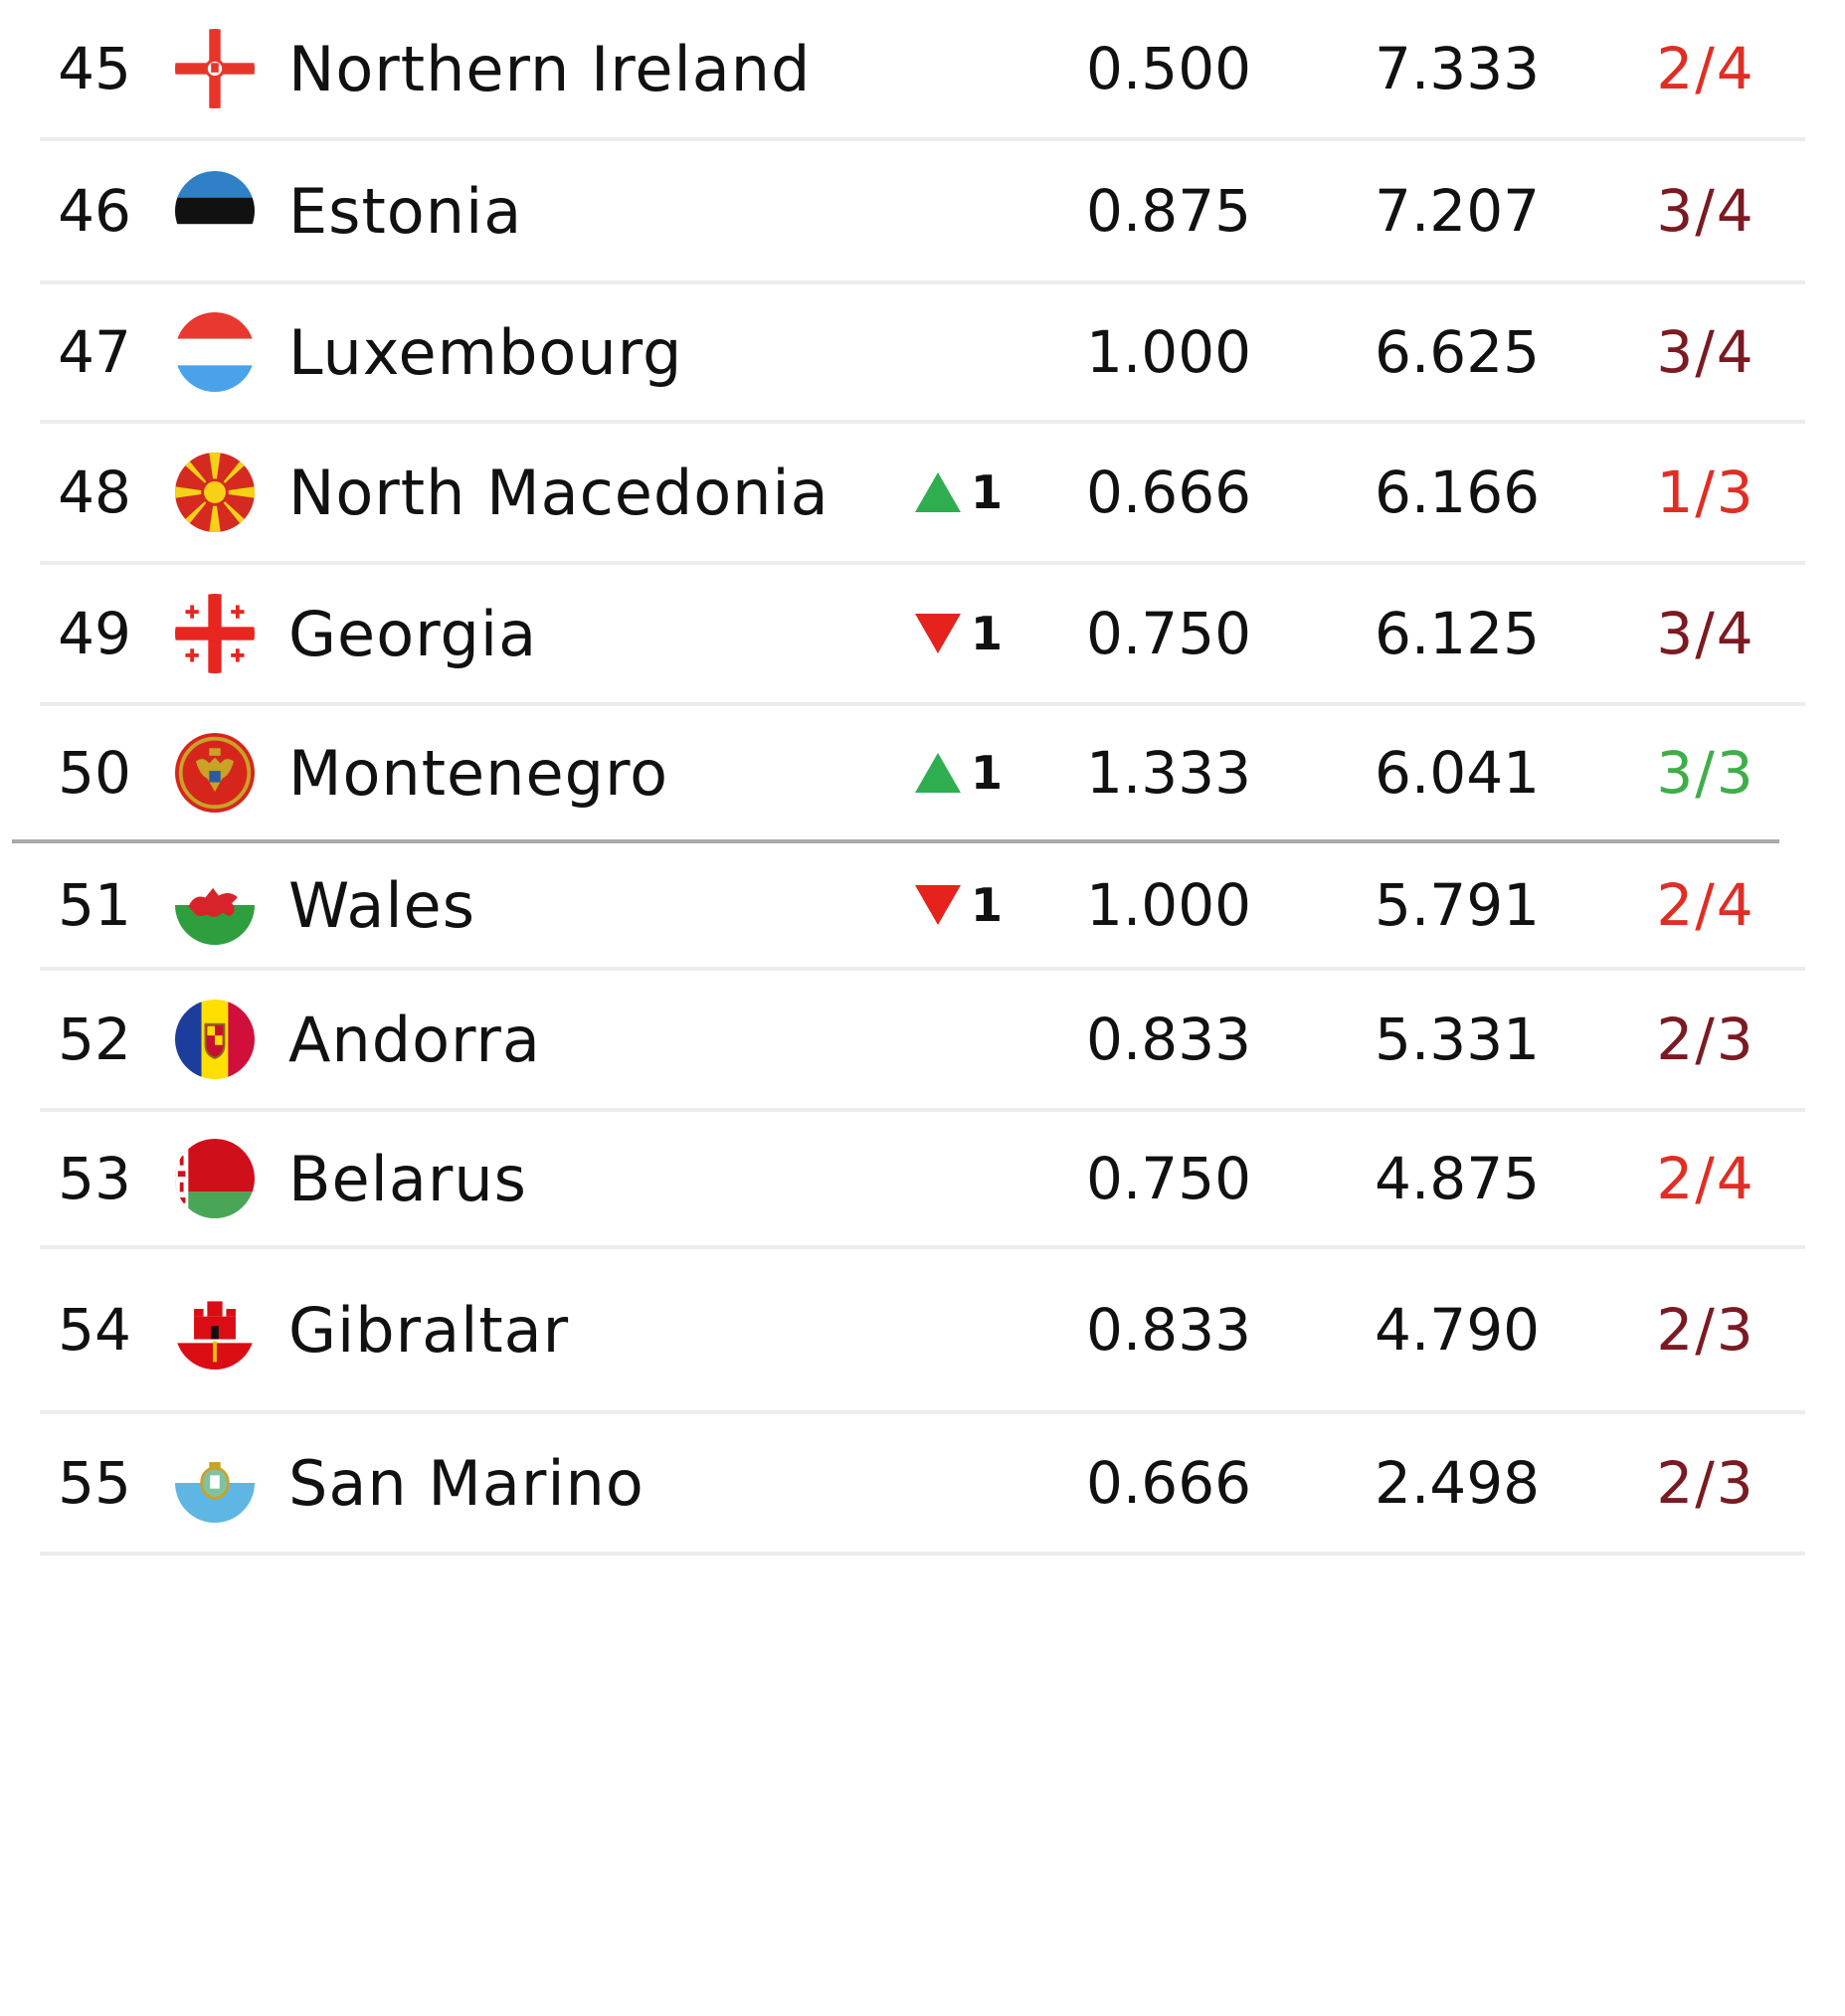 Image resolution: width=1845 pixels, height=2016 pixels. What do you see at coordinates (550, 68) in the screenshot?
I see `team-name: Northern Ireland` at bounding box center [550, 68].